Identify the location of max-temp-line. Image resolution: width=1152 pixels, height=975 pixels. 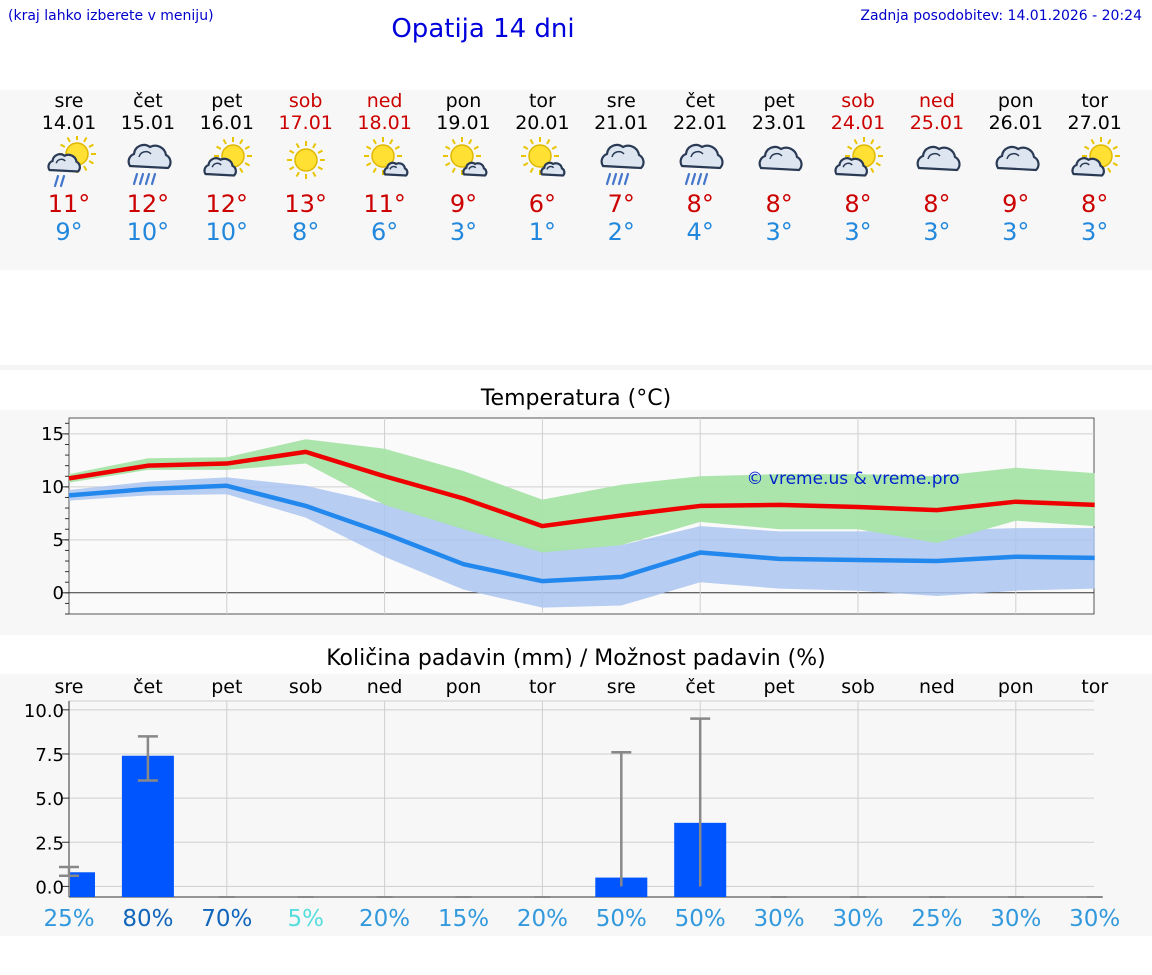
(581, 489).